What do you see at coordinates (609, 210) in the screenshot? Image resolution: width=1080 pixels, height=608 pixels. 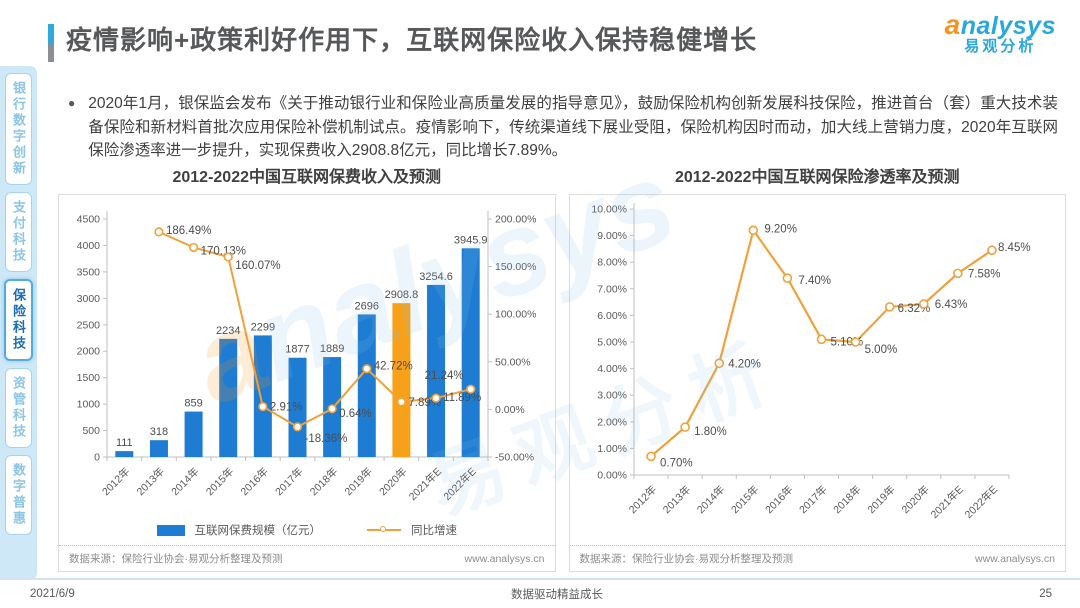 I see `svg-text: 10.00%` at bounding box center [609, 210].